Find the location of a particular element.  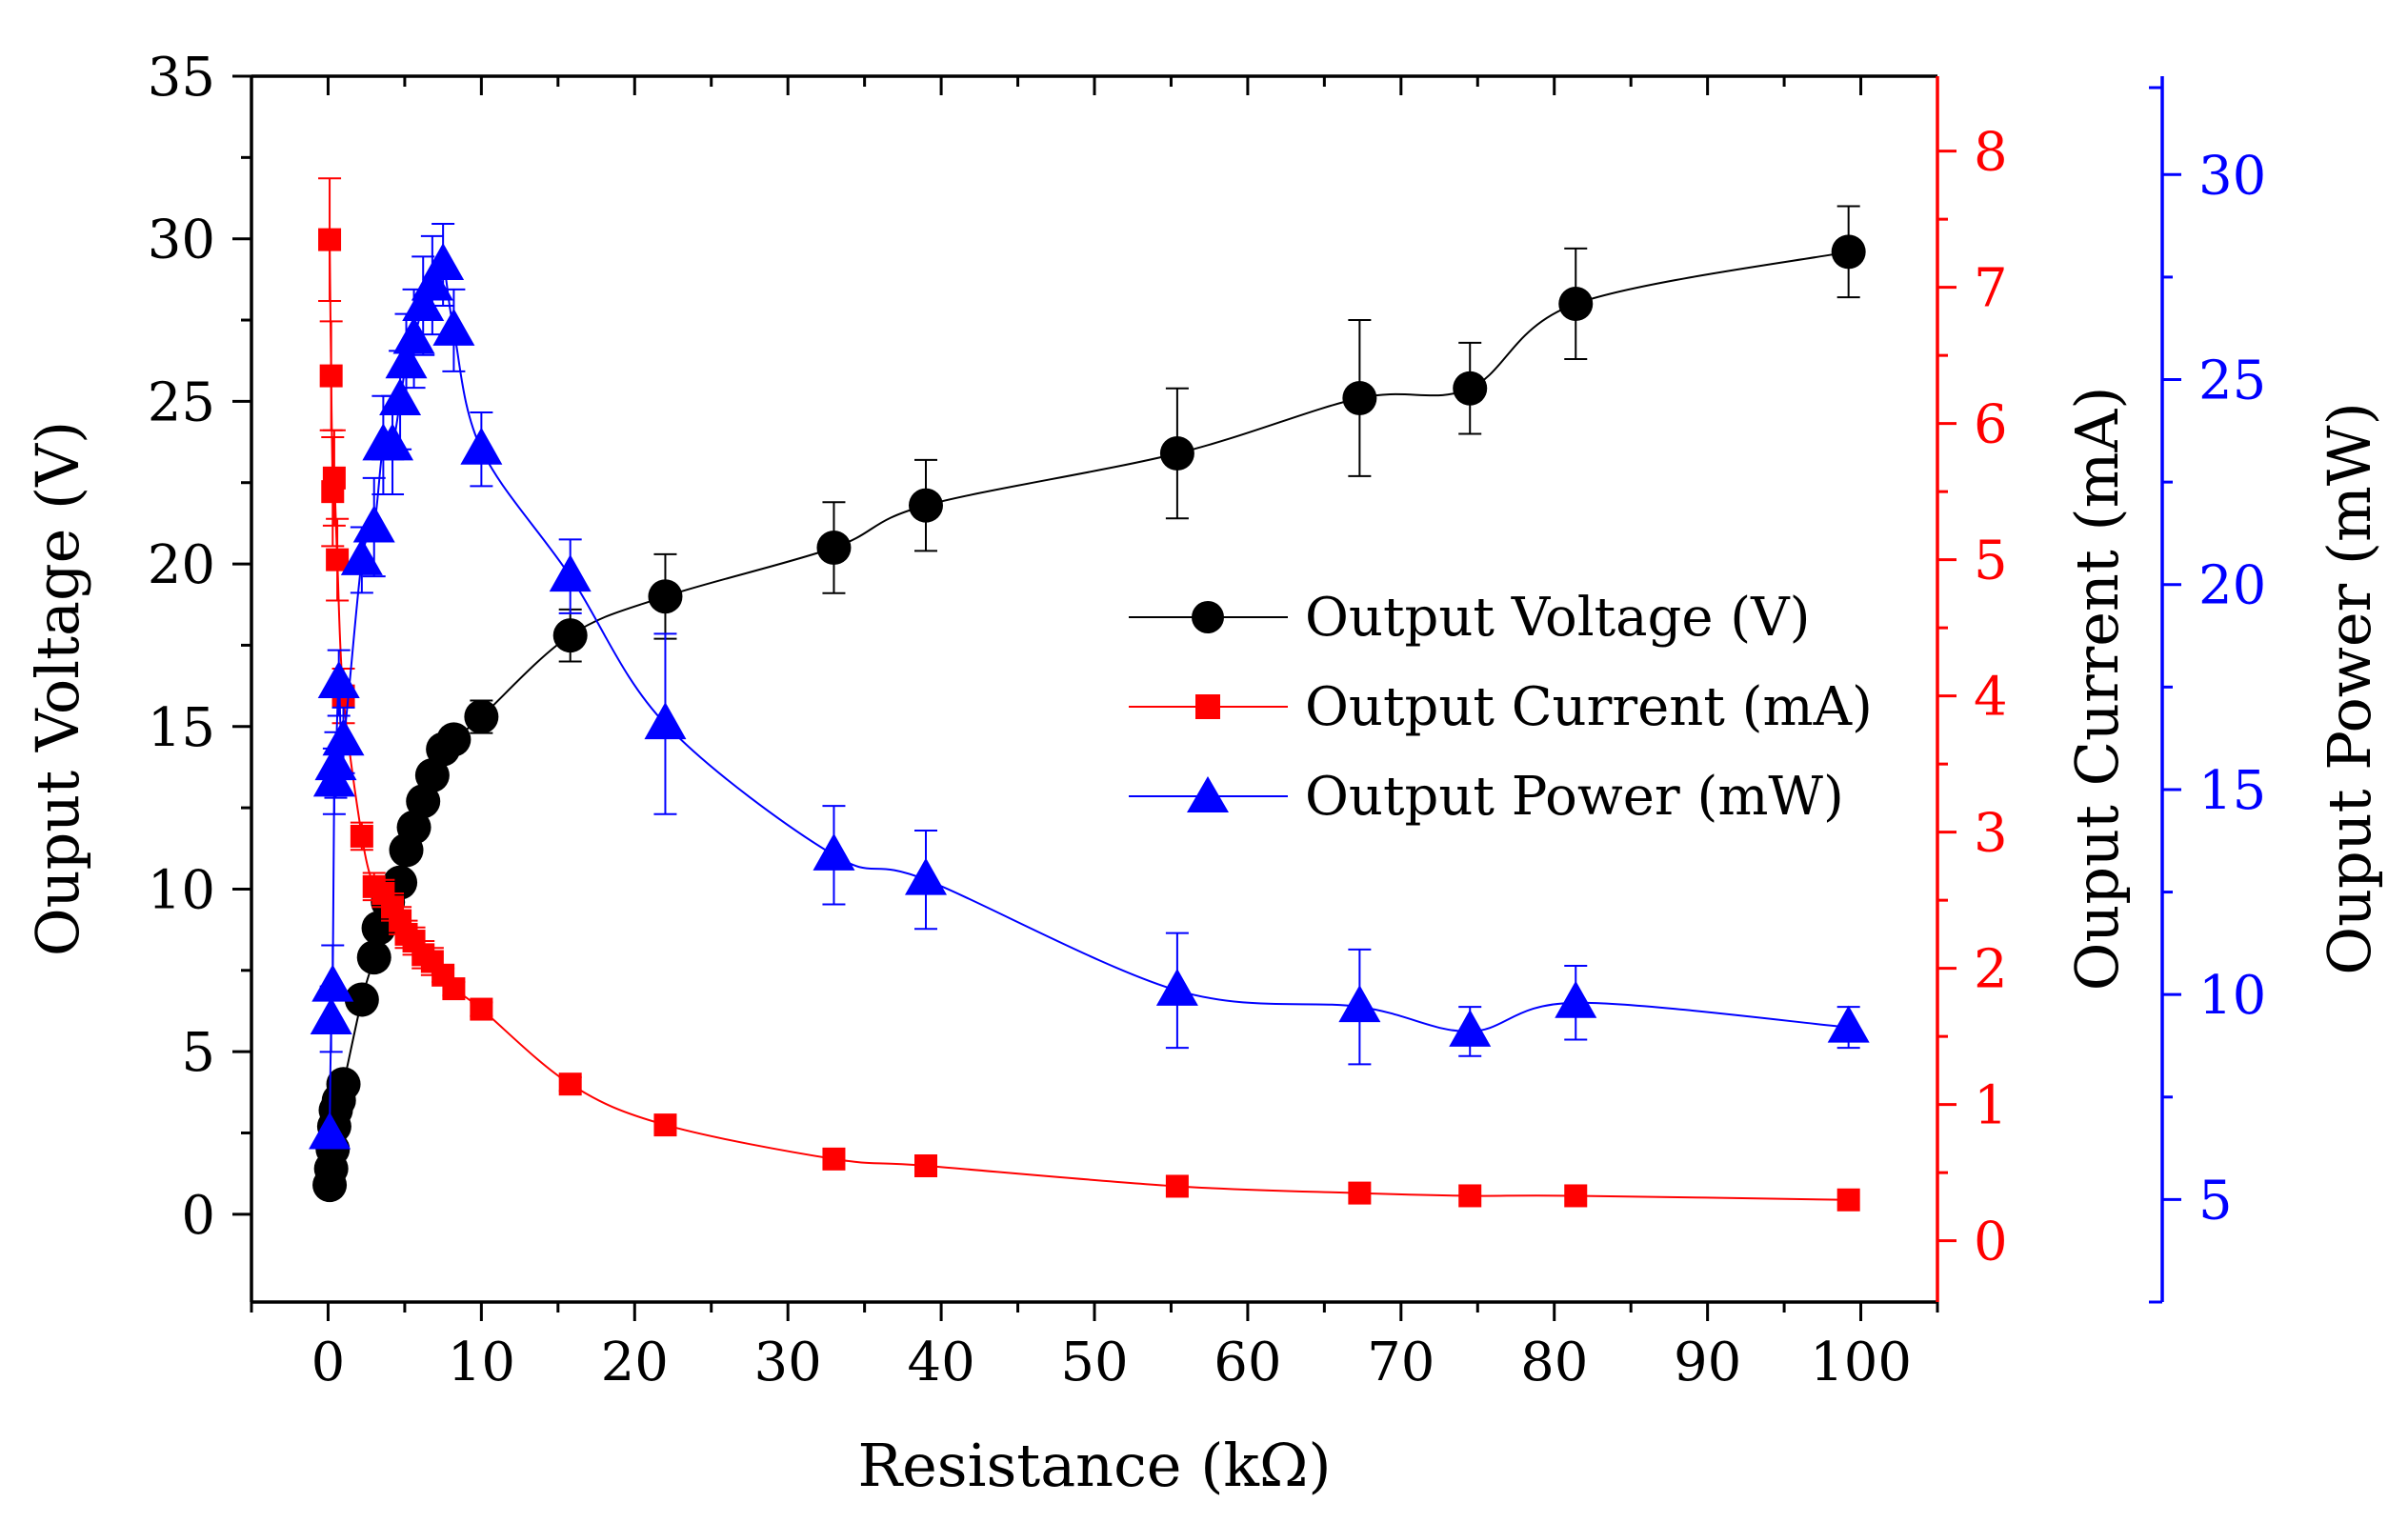

current-tick-label: 5 is located at coordinates (1991, 561).